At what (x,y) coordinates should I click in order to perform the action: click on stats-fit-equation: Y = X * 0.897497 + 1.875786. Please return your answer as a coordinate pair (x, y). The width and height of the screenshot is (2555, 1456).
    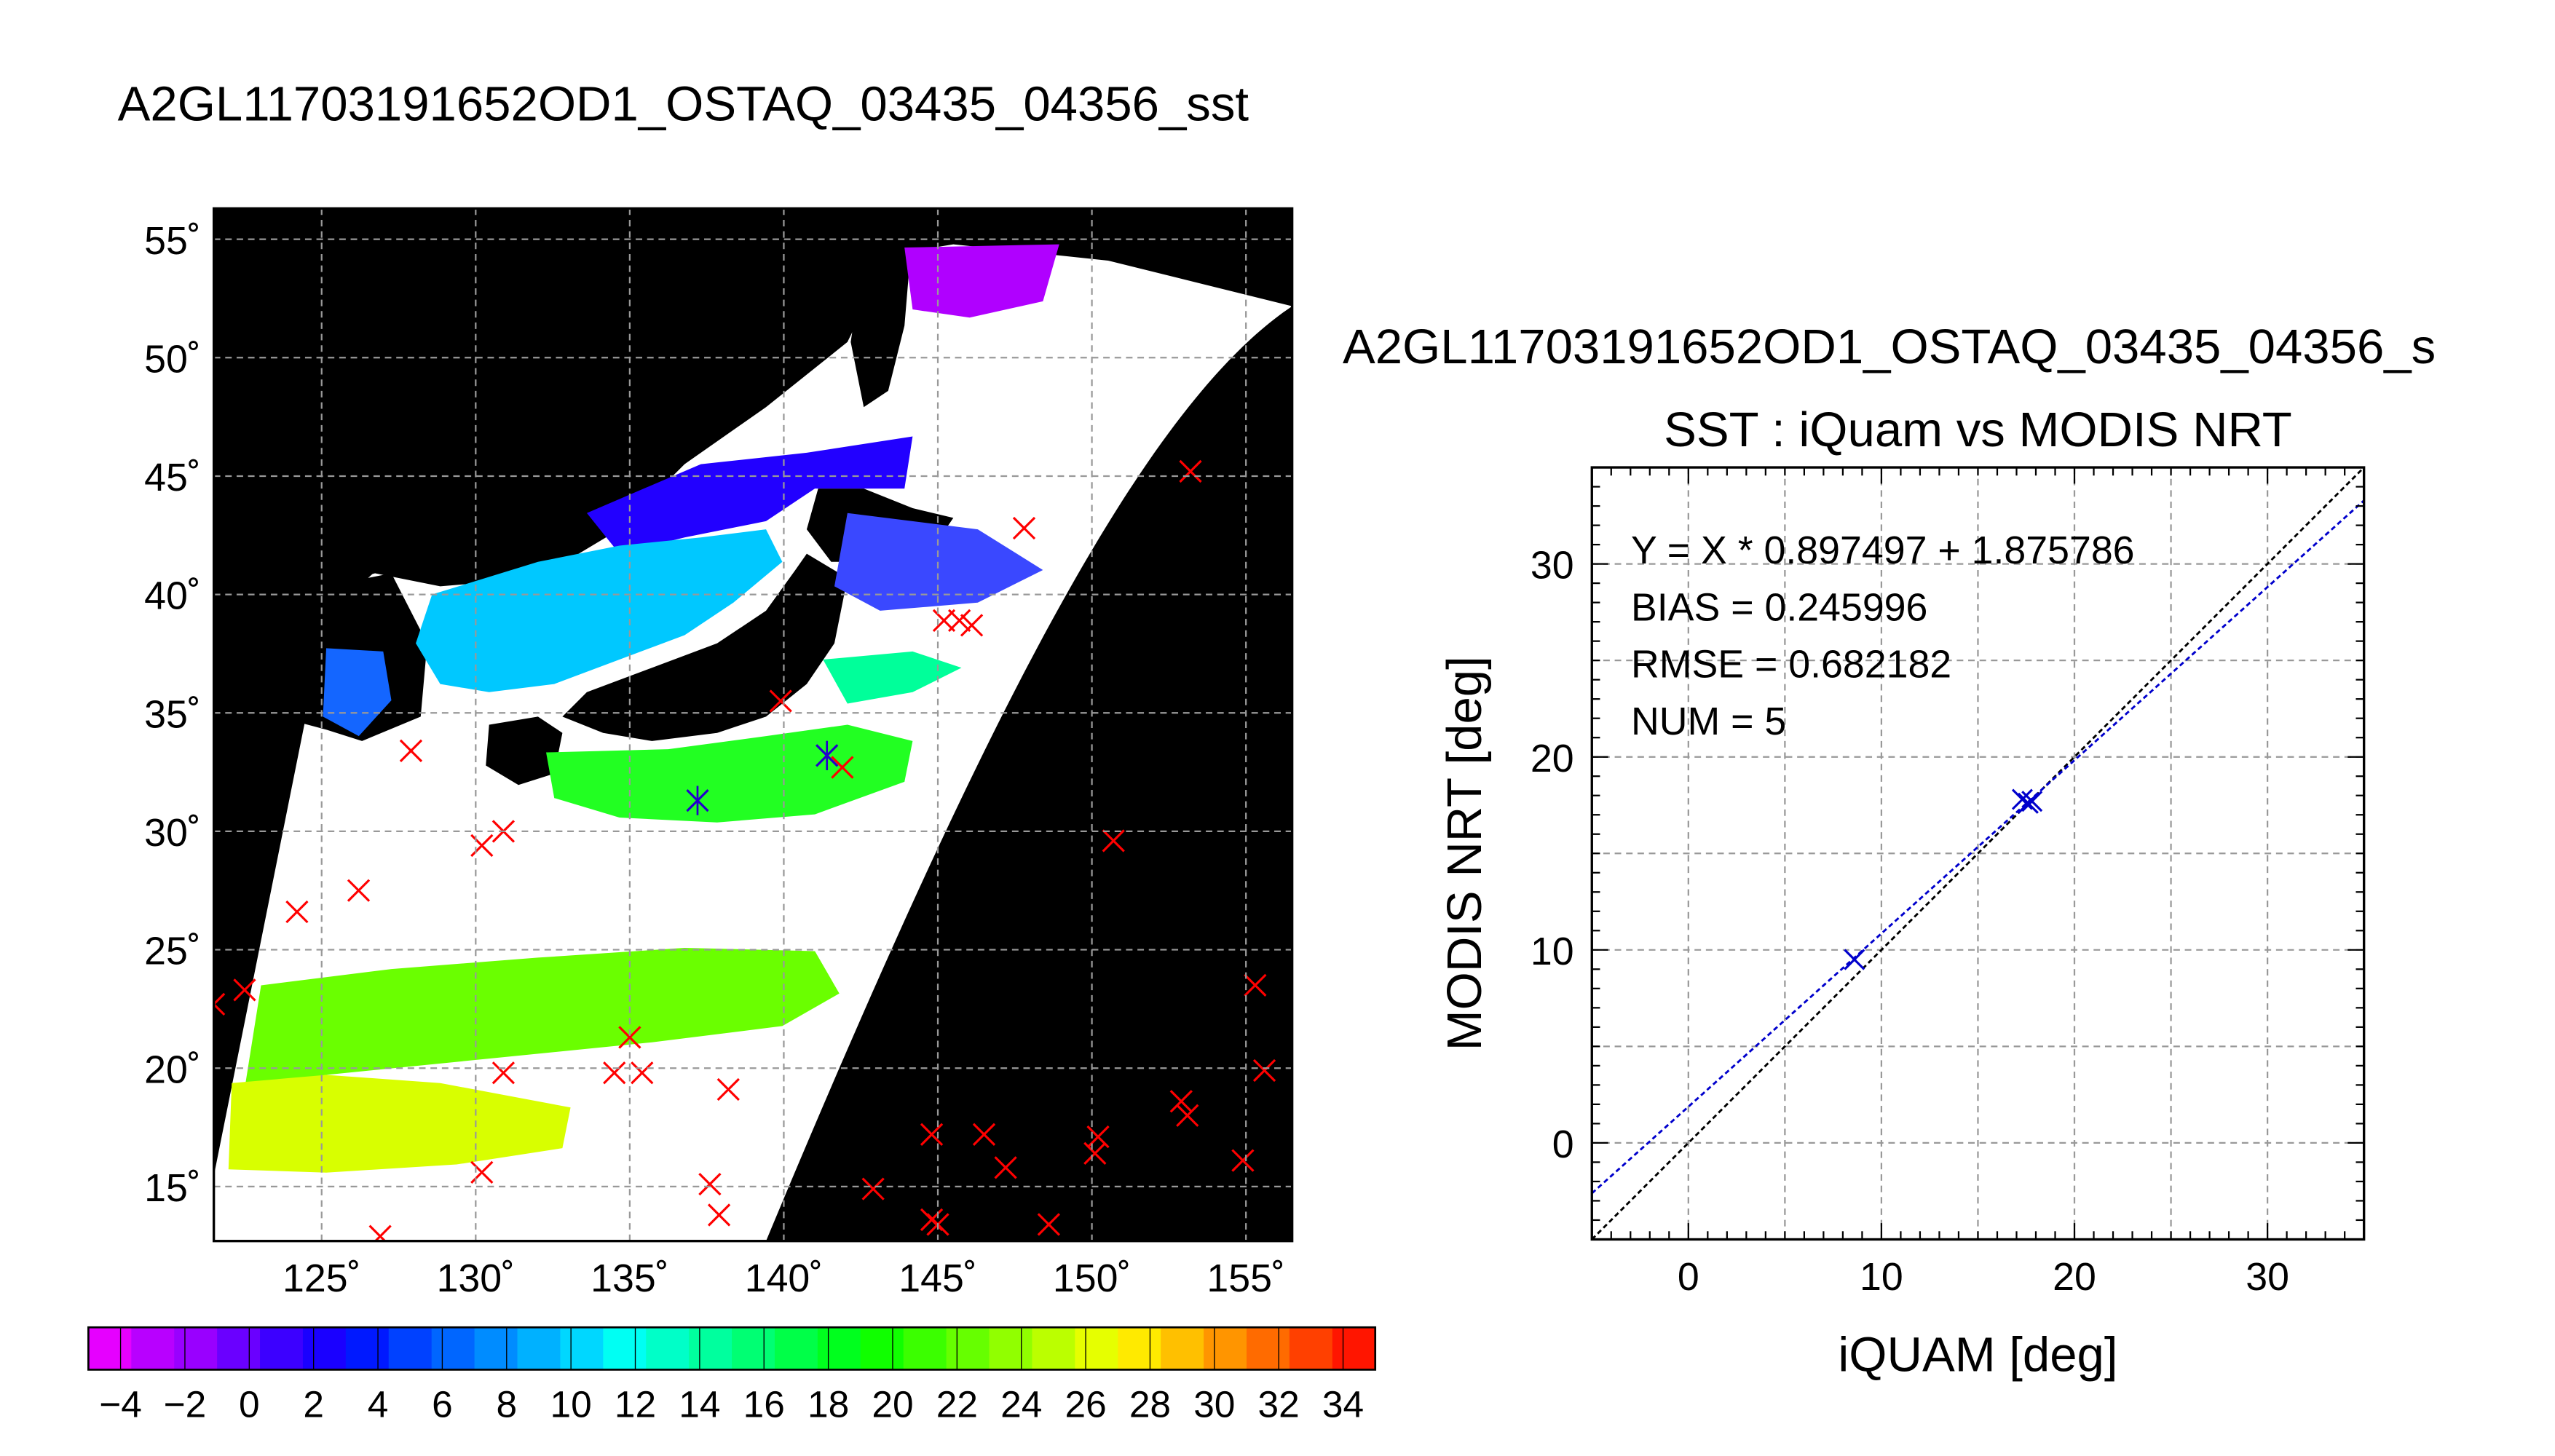
    Looking at the image, I should click on (1883, 550).